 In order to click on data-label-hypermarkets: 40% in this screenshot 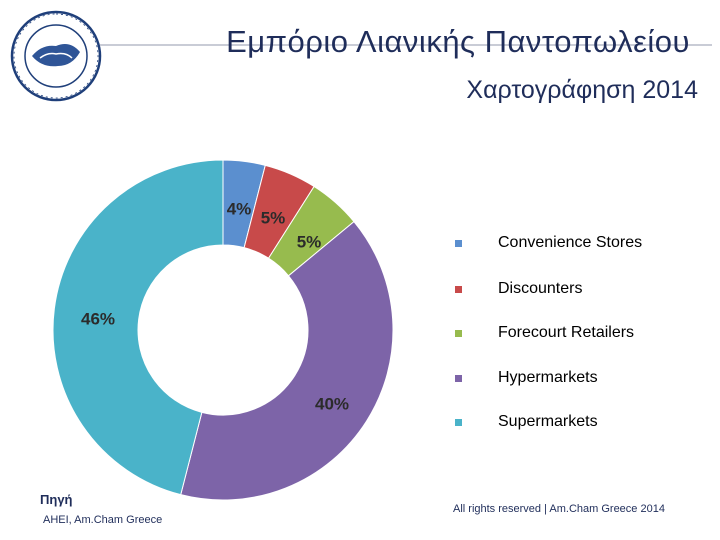, I will do `click(332, 403)`.